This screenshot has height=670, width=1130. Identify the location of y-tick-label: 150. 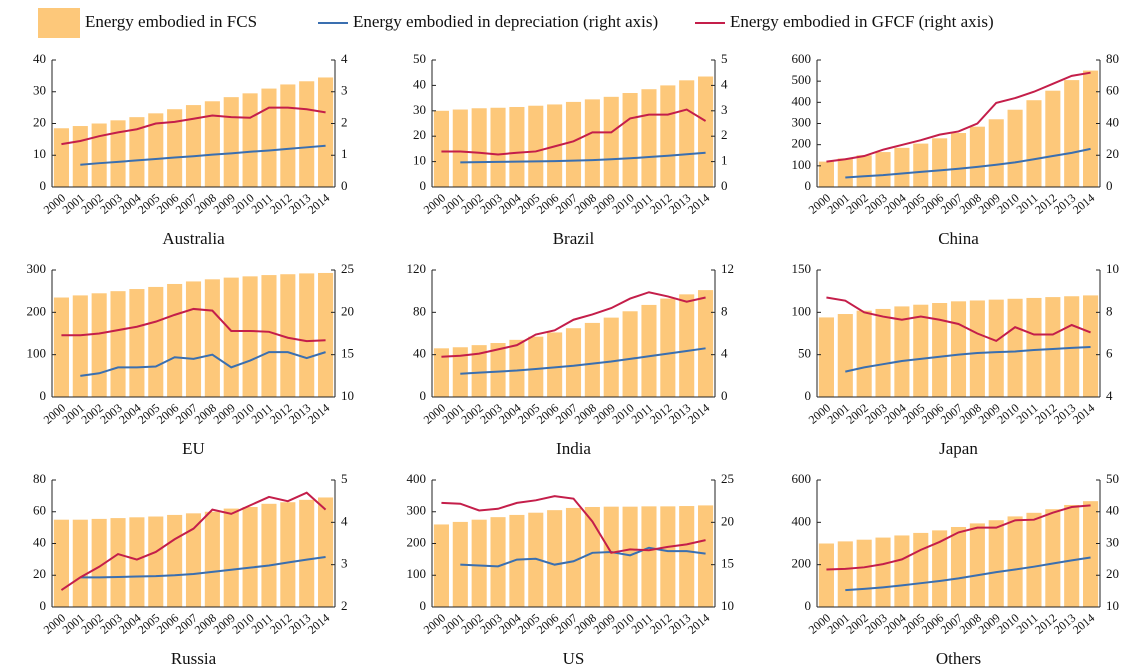
(802, 268).